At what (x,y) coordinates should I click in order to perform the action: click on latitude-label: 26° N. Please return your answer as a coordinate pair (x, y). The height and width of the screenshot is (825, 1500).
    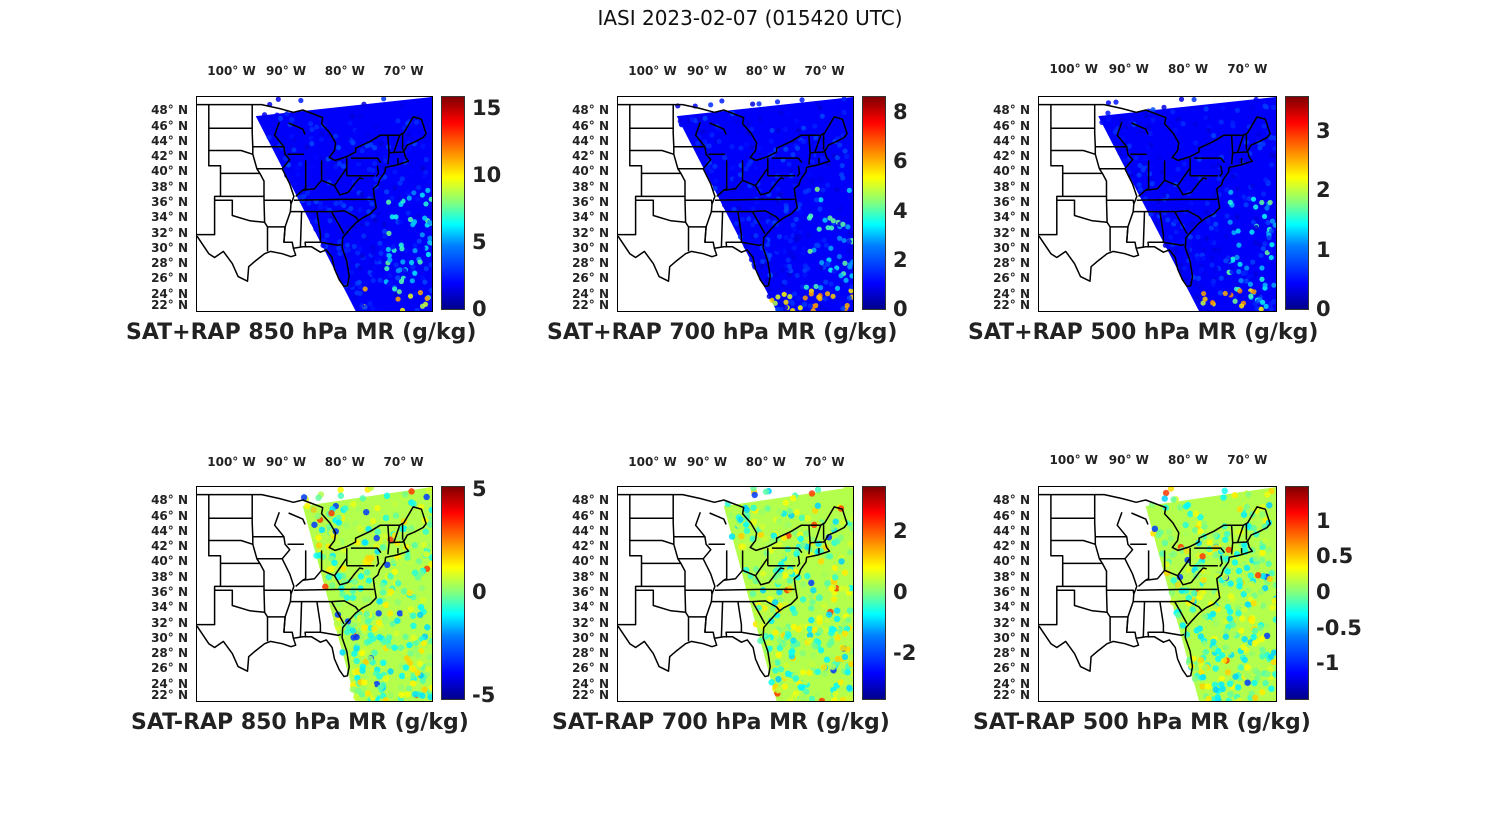
    Looking at the image, I should click on (1011, 278).